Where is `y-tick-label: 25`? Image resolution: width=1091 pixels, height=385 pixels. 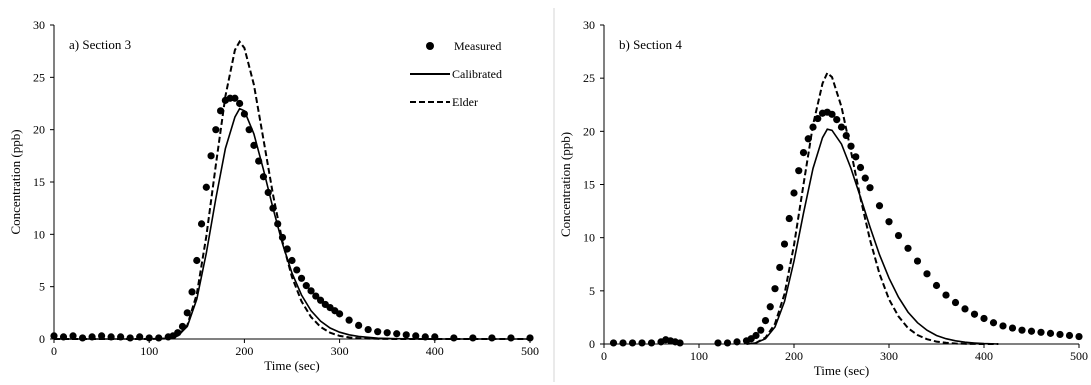
y-tick-label: 25 is located at coordinates (589, 78).